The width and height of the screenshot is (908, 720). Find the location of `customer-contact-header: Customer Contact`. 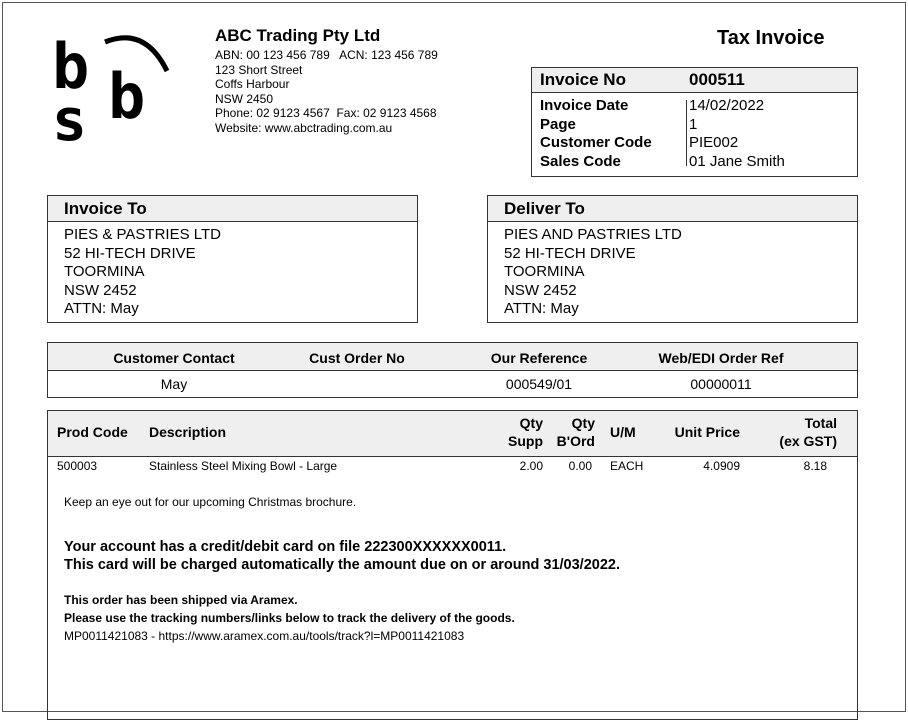

customer-contact-header: Customer Contact is located at coordinates (174, 358).